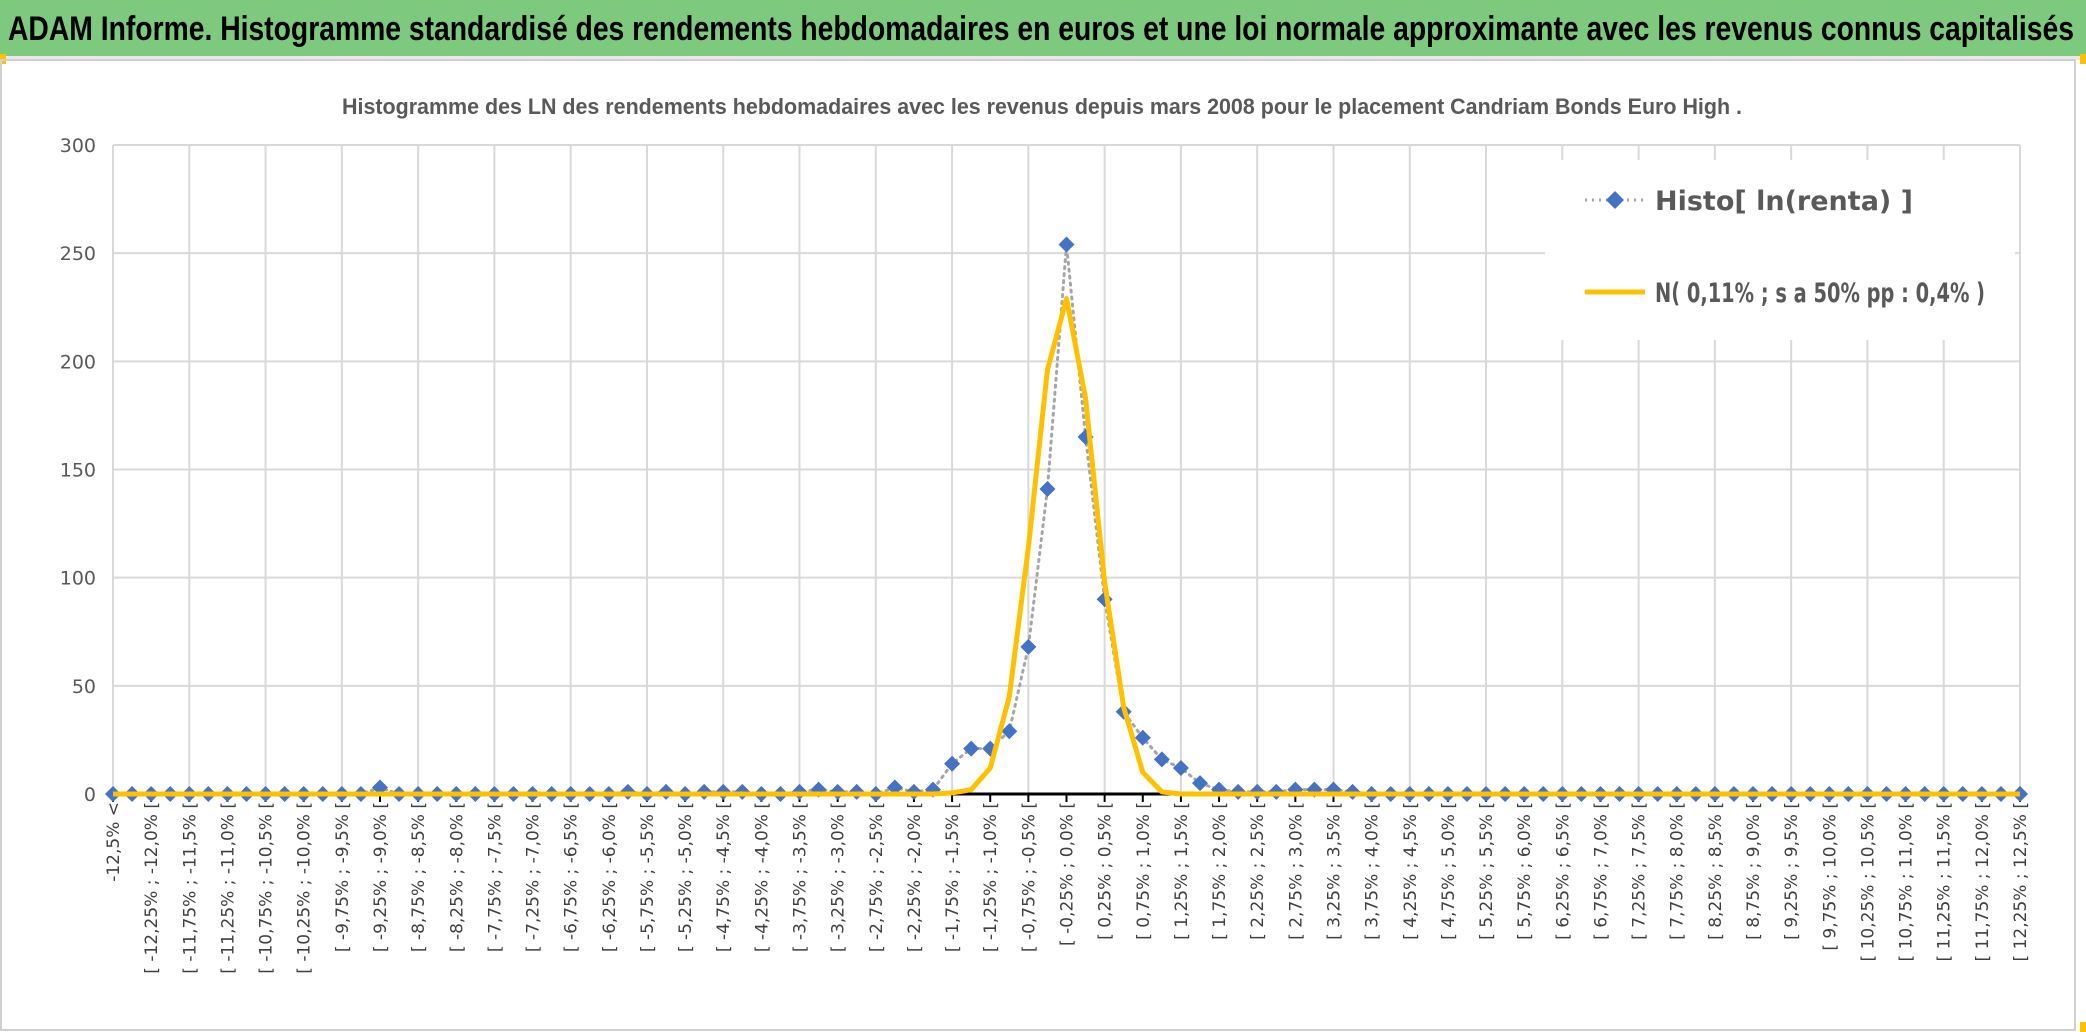 This screenshot has width=2086, height=1032. I want to click on x-tick-label: [ -8,75% ; -8,5% [, so click(419, 877).